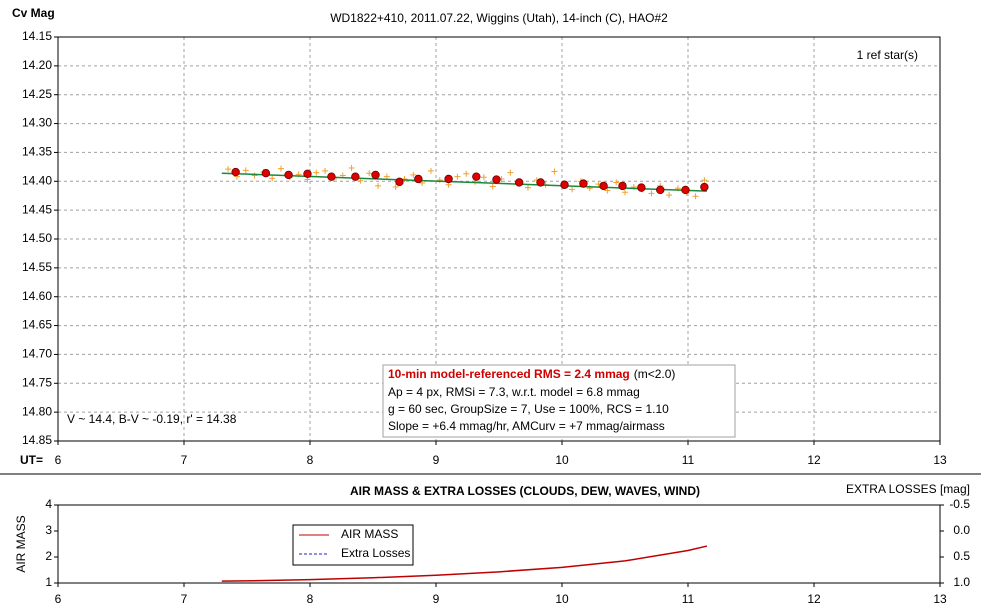 Image resolution: width=981 pixels, height=610 pixels. What do you see at coordinates (559, 401) in the screenshot?
I see `info-box` at bounding box center [559, 401].